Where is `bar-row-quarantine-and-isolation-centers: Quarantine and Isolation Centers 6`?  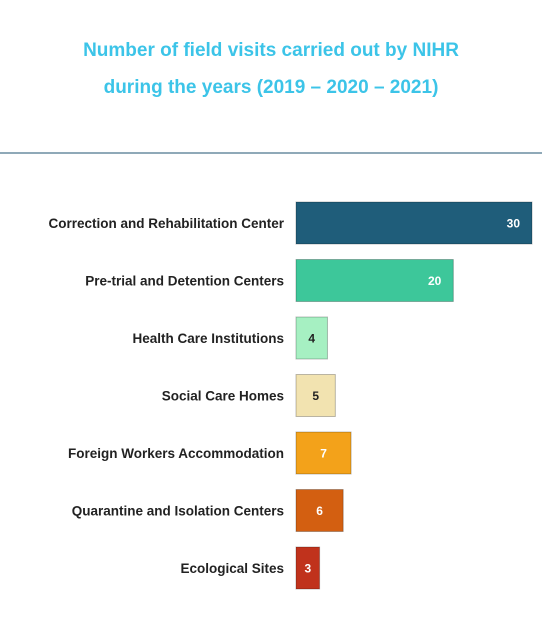
bar-row-quarantine-and-isolation-centers: Quarantine and Isolation Centers 6 is located at coordinates (208, 510).